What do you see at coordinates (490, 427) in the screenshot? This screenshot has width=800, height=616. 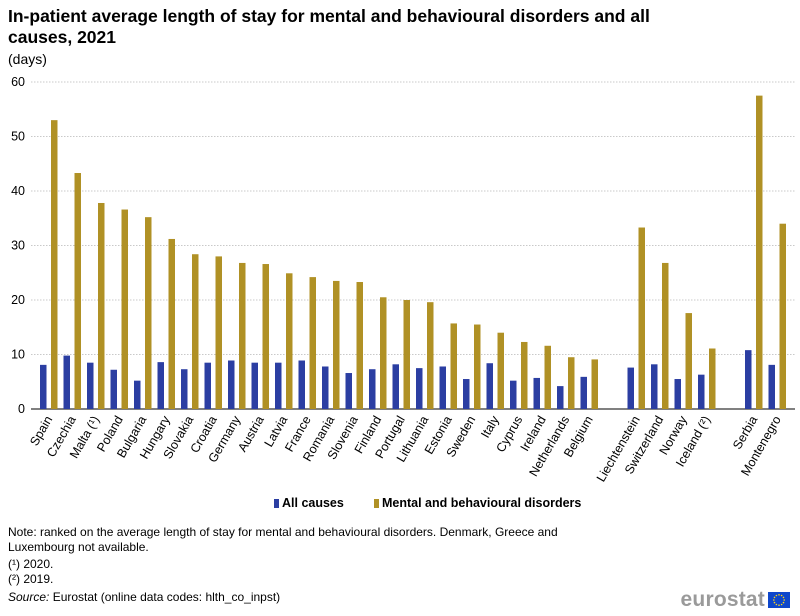 I see `x-tick-label: Italy` at bounding box center [490, 427].